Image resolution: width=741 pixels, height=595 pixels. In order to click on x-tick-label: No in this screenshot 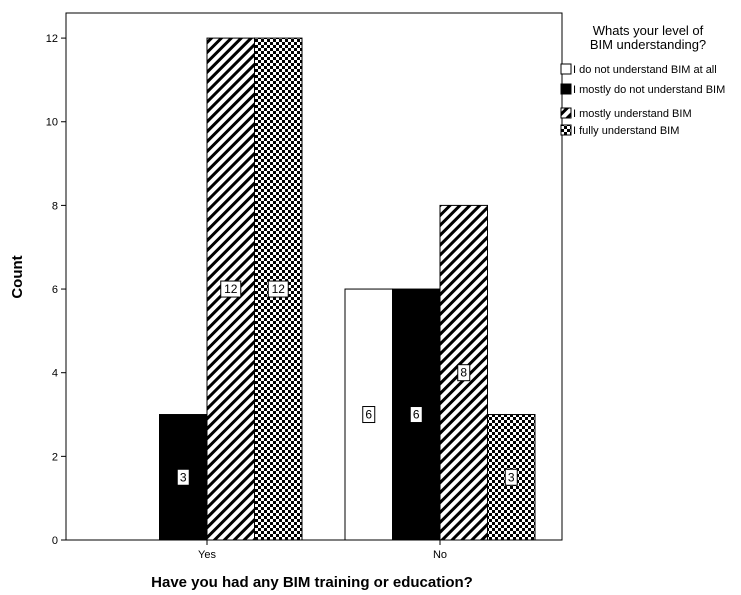, I will do `click(440, 555)`.